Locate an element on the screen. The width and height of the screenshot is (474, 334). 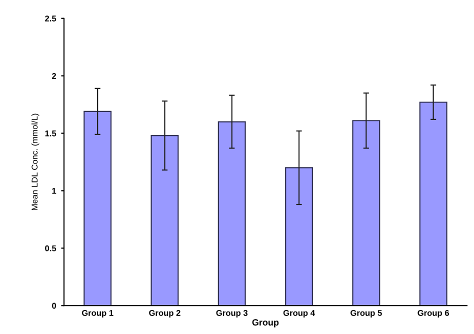
y-tick-label: 0.5 is located at coordinates (50, 248).